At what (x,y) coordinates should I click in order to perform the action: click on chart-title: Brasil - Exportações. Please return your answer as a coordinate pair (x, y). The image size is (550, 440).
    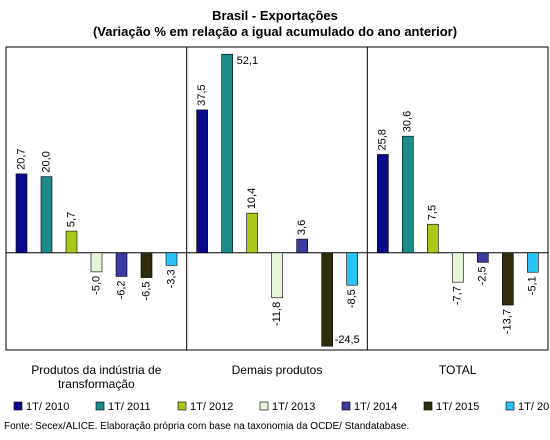
    Looking at the image, I should click on (275, 15).